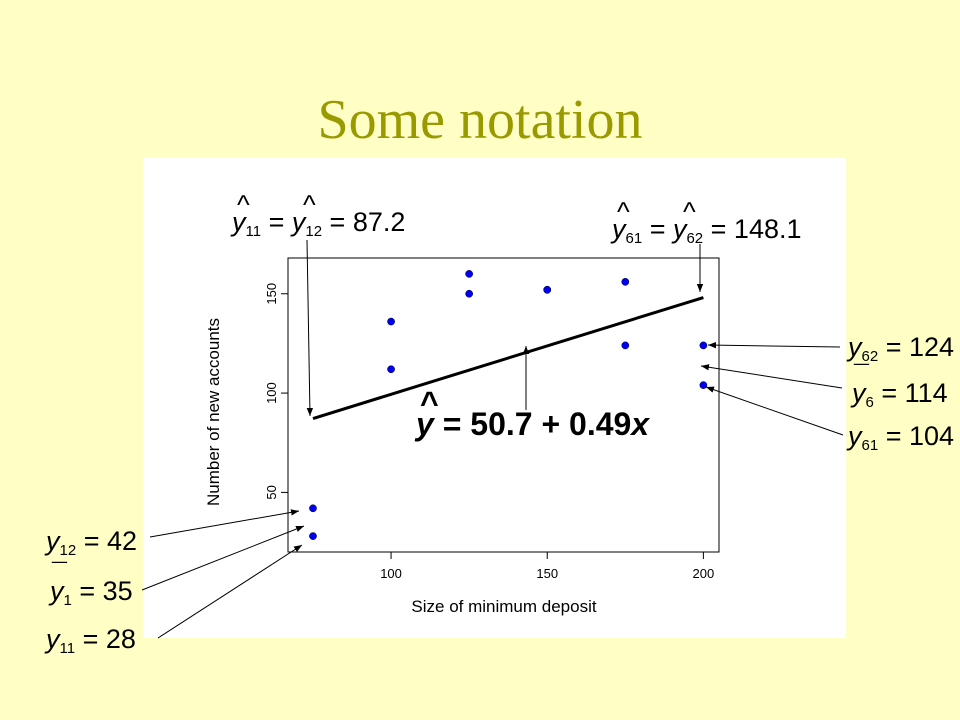 The width and height of the screenshot is (960, 720). I want to click on svg-text: y12 = 42, so click(90, 542).